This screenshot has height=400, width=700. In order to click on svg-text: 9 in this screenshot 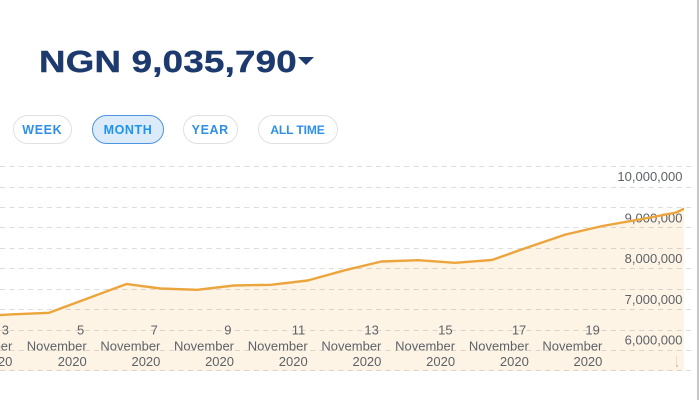, I will do `click(227, 330)`.